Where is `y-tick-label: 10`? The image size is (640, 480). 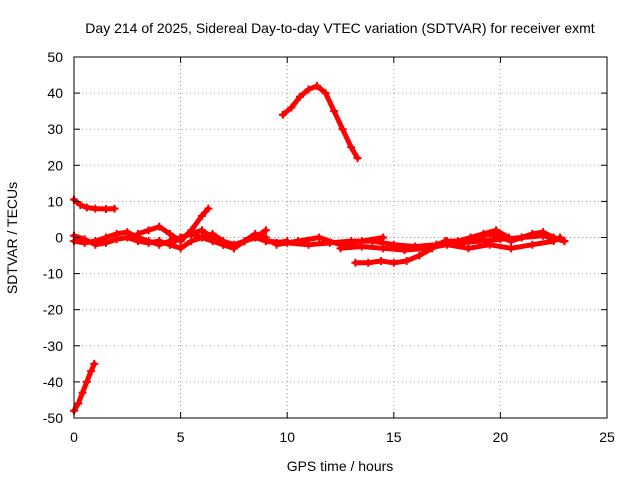 y-tick-label: 10 is located at coordinates (55, 201).